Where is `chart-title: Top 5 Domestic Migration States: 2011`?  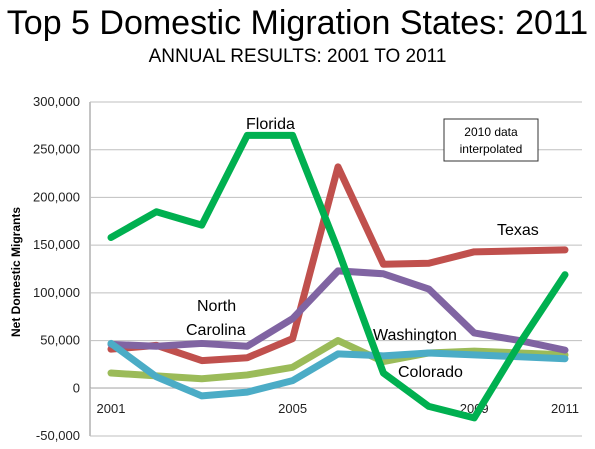 chart-title: Top 5 Domestic Migration States: 2011 is located at coordinates (297, 23).